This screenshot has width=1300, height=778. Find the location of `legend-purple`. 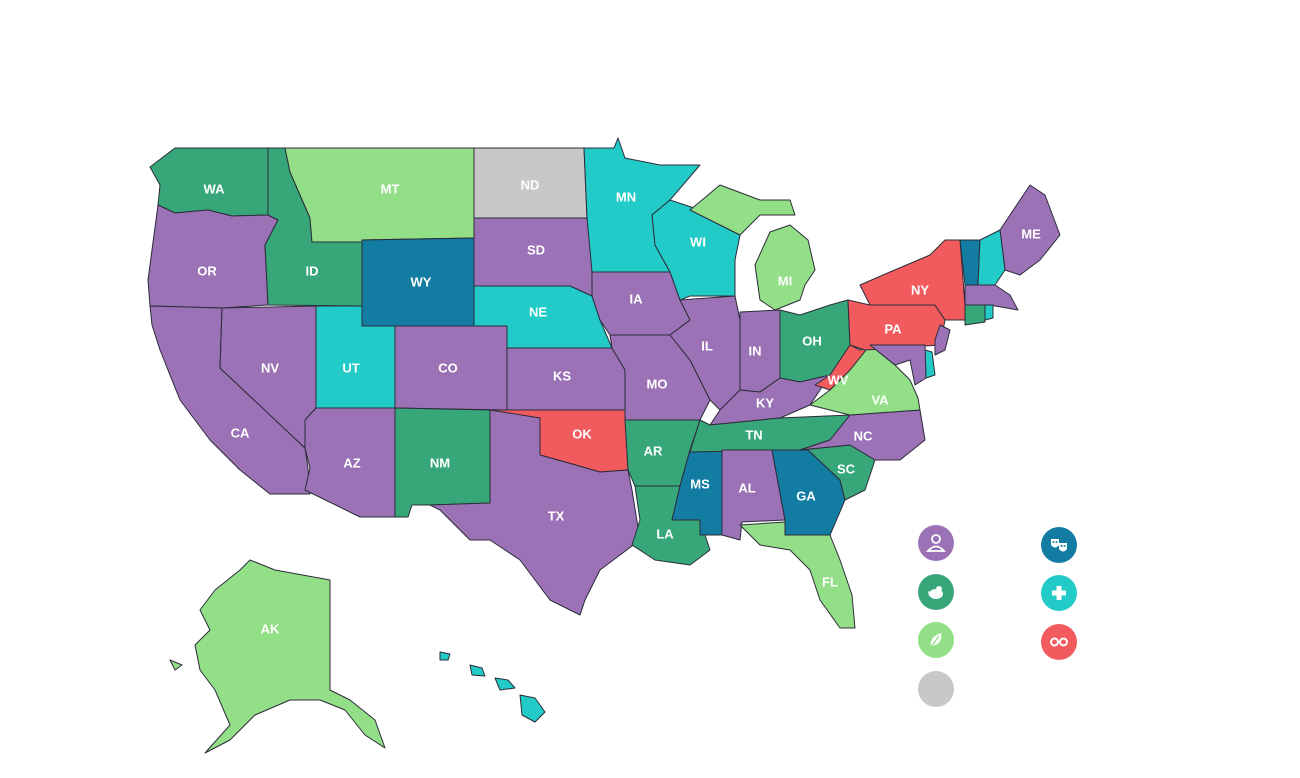

legend-purple is located at coordinates (936, 543).